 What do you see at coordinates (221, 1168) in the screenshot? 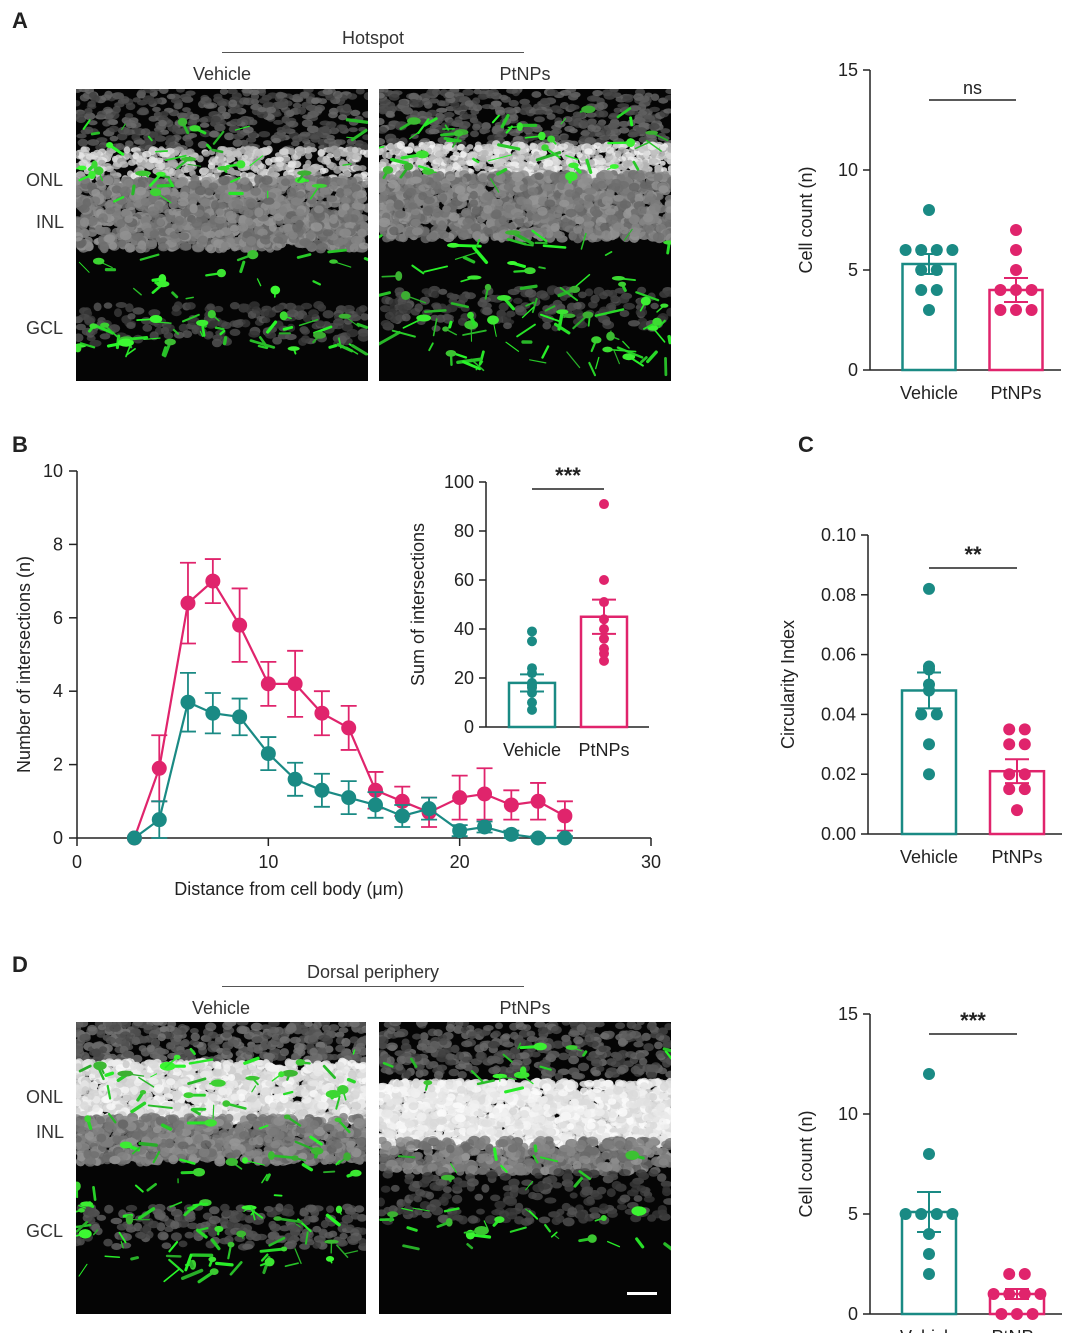
I see `micrograph-d-vehicle` at bounding box center [221, 1168].